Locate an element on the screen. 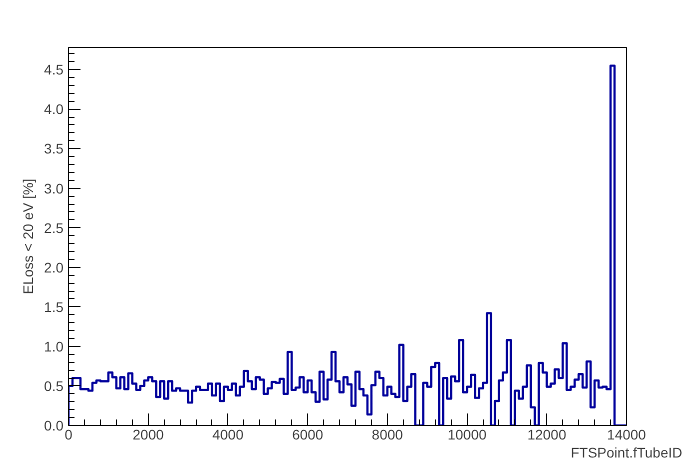 This screenshot has height=472, width=696. y-tick-label: 4.0 is located at coordinates (54, 109).